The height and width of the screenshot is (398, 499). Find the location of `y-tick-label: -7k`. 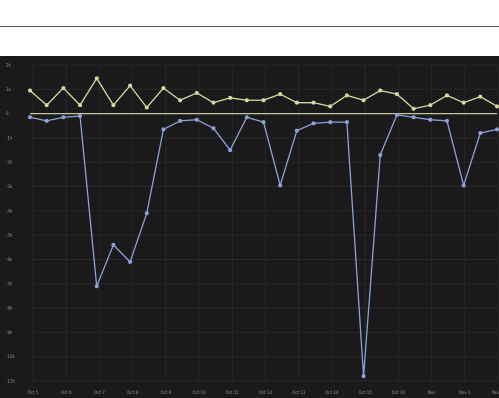

y-tick-label: -7k is located at coordinates (9, 283).